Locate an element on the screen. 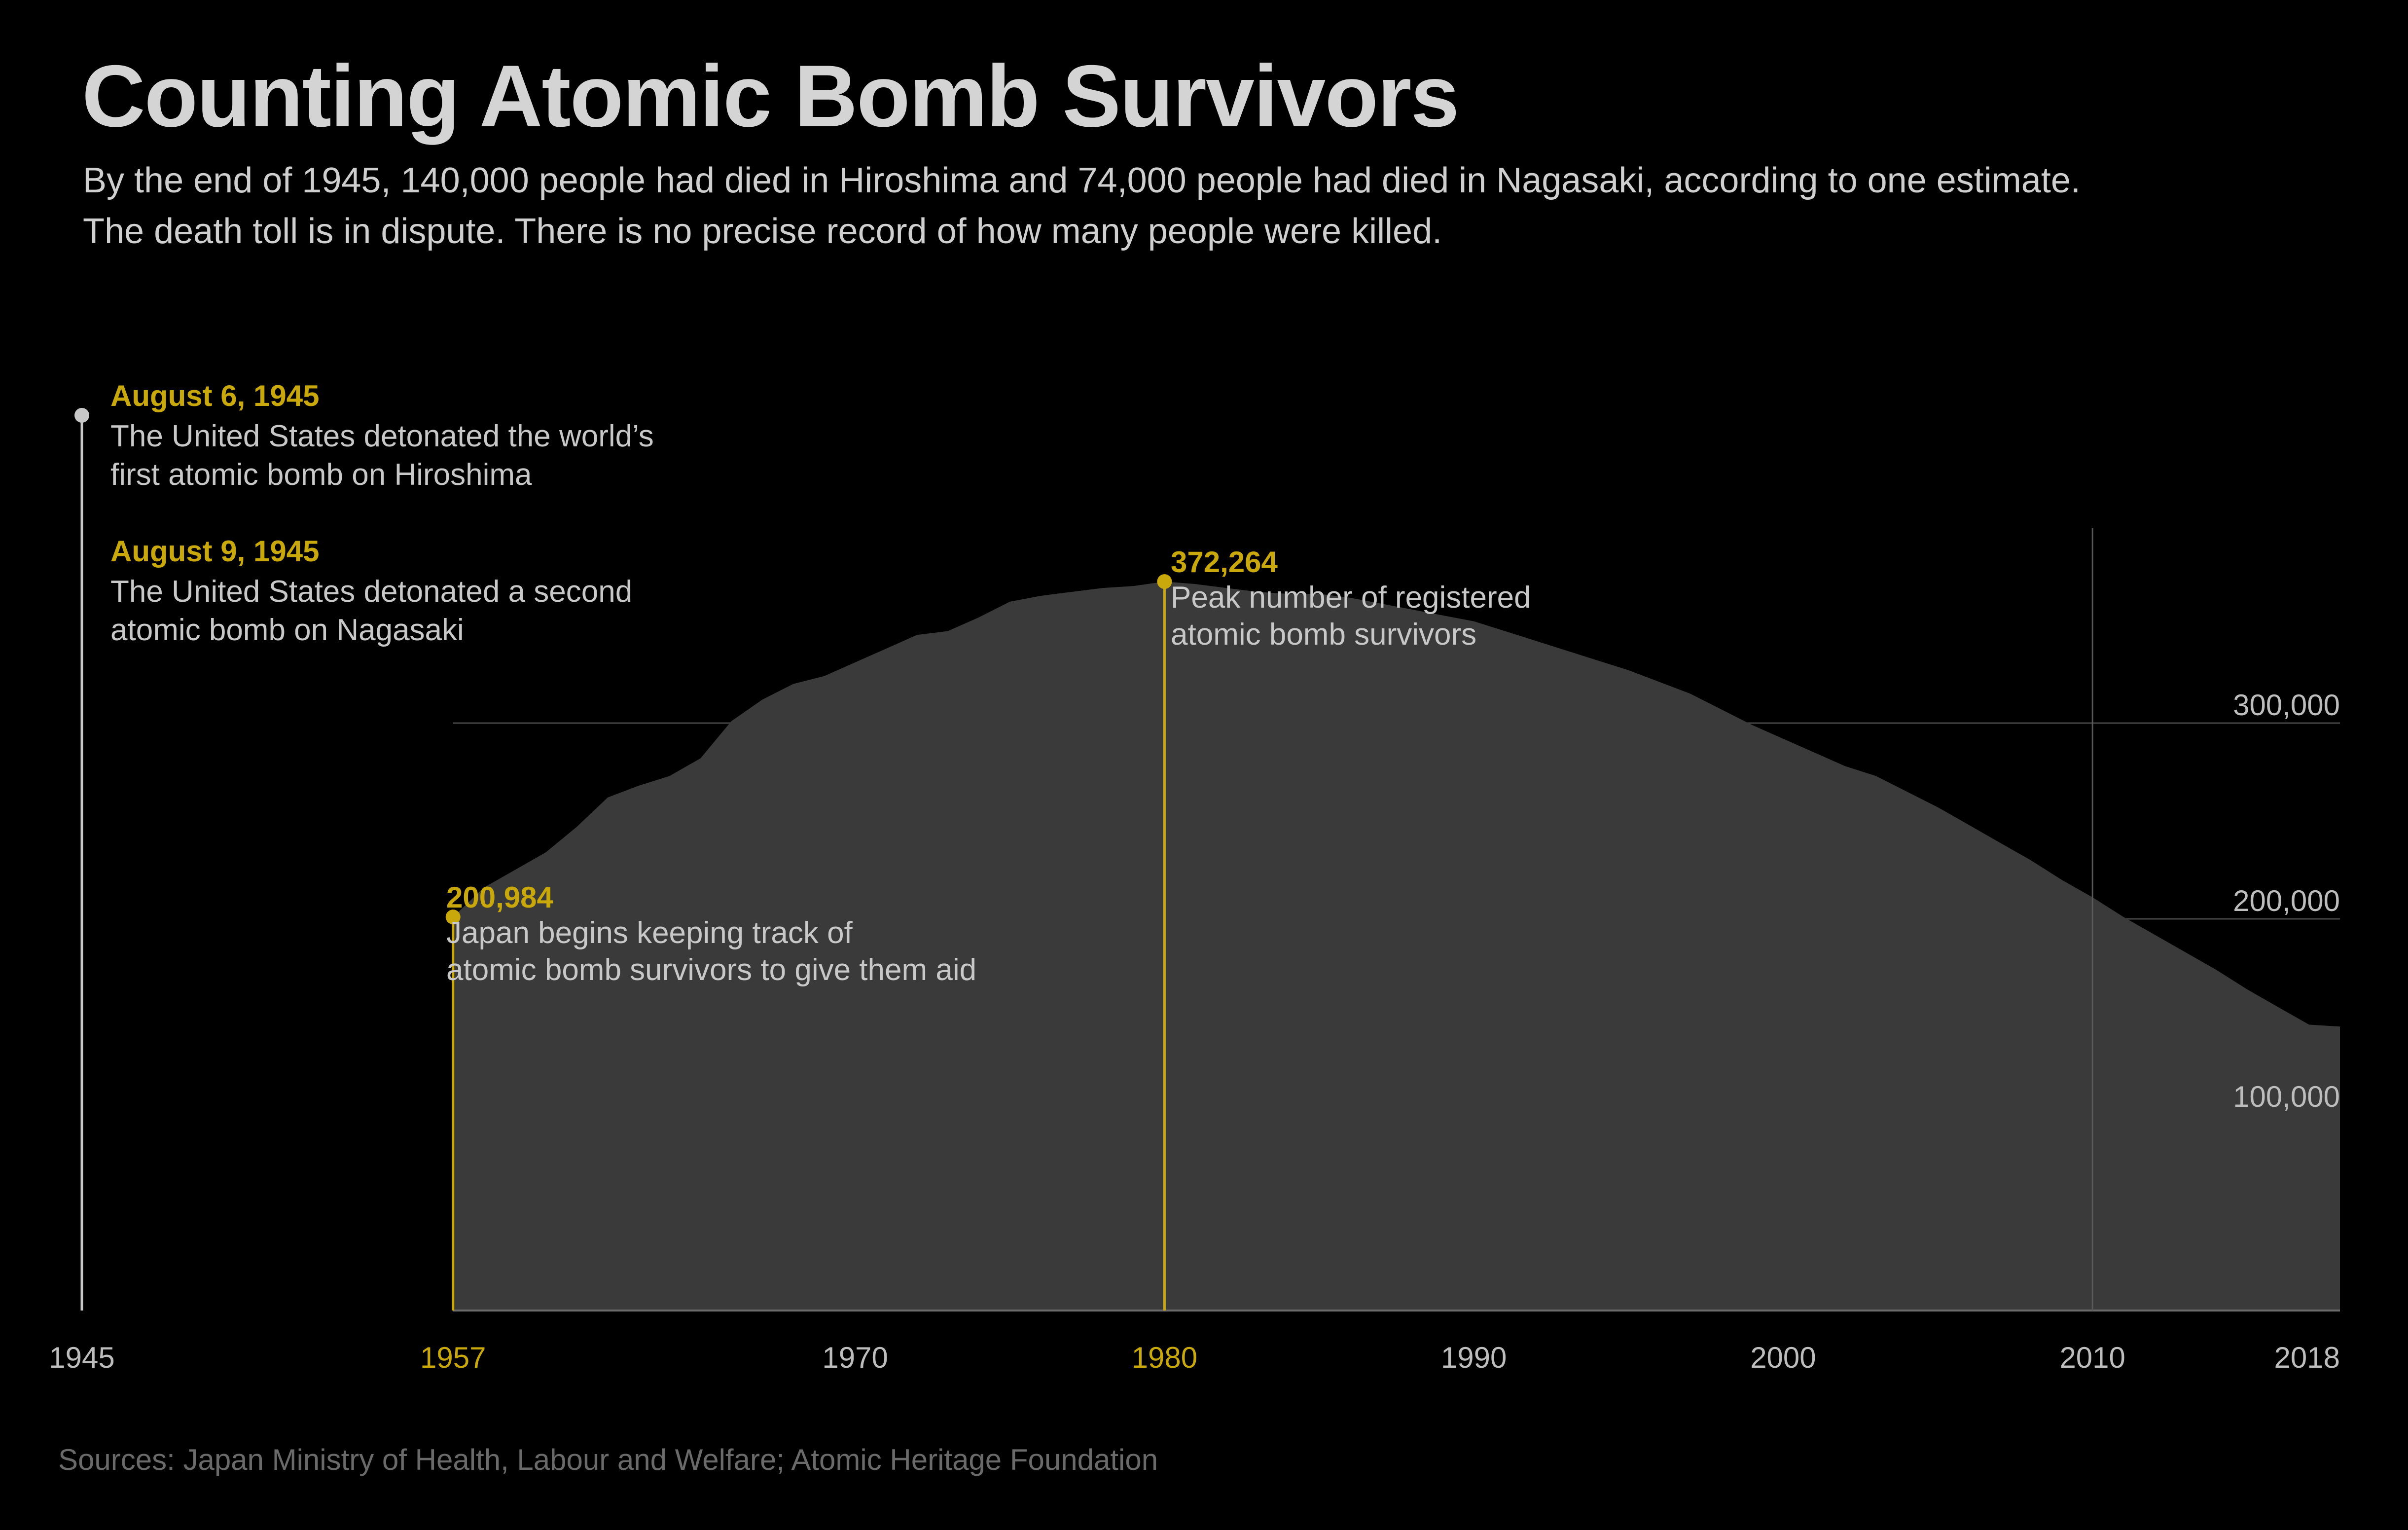 The height and width of the screenshot is (1530, 2408). x-tick-label: 1970 is located at coordinates (855, 1357).